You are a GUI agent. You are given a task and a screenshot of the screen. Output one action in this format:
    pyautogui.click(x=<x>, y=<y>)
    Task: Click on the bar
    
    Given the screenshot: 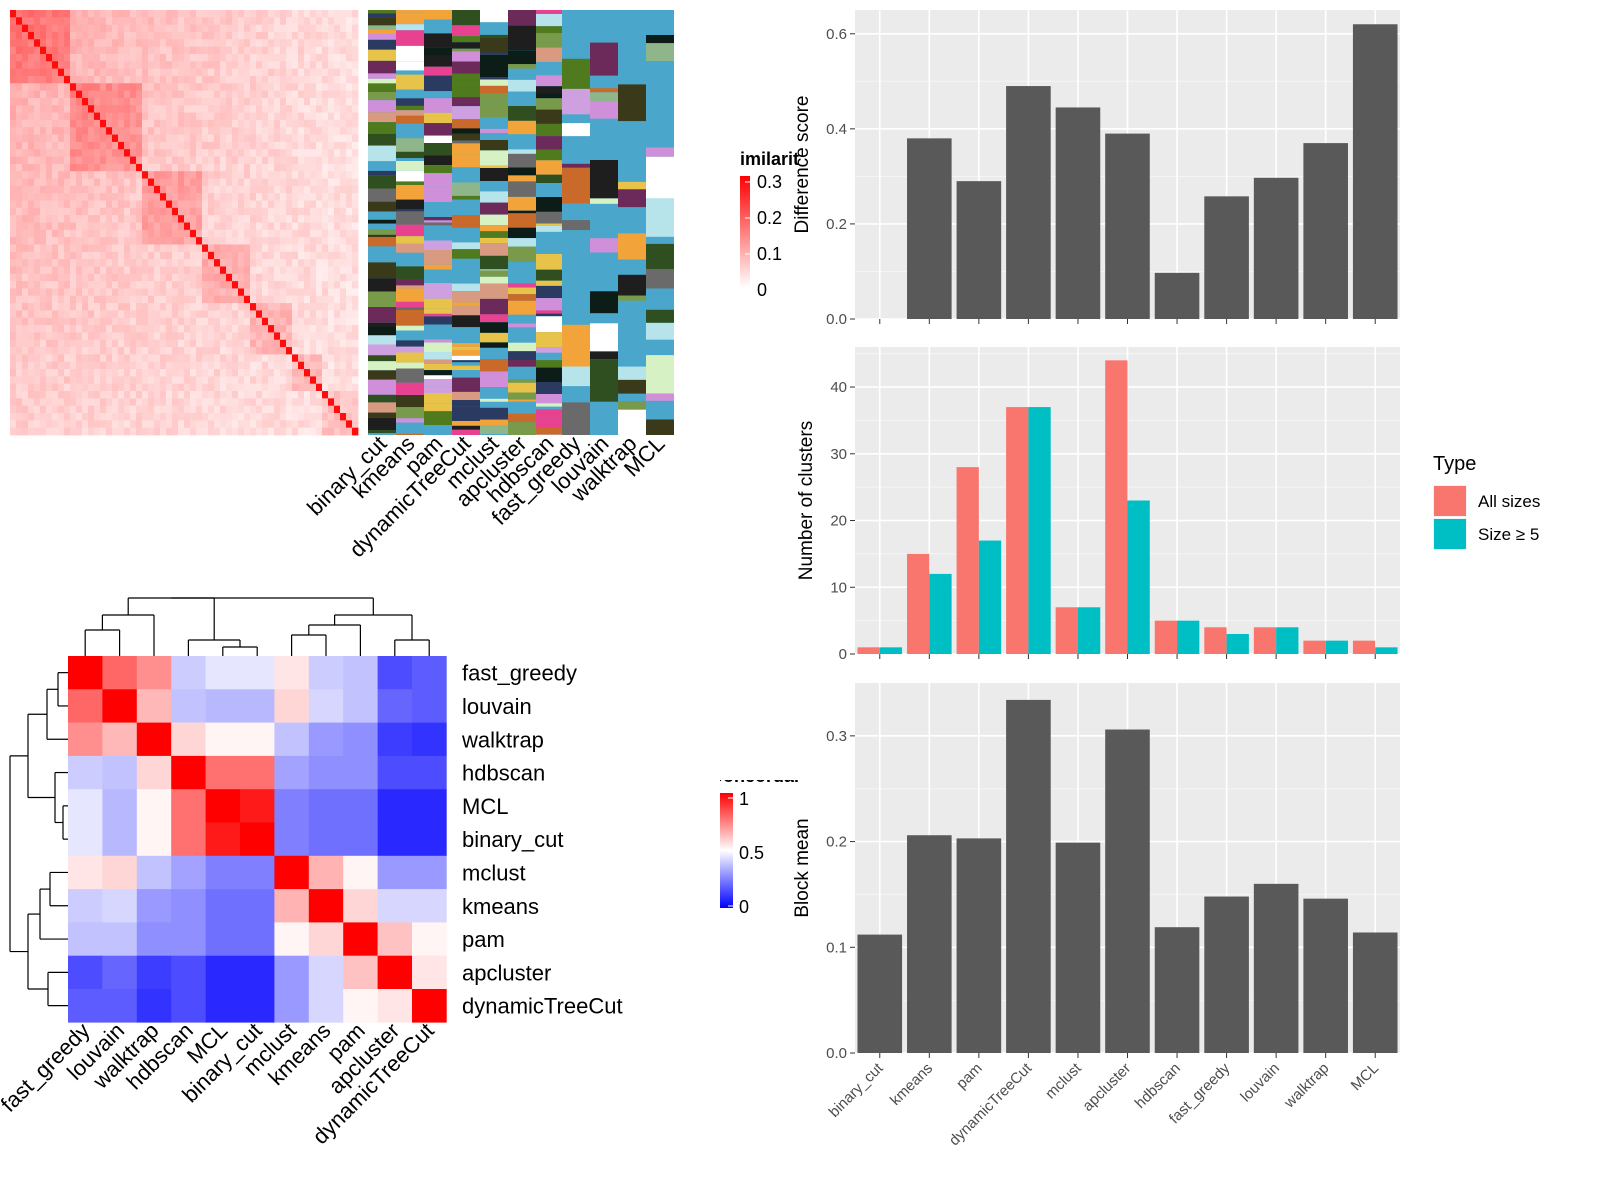 What is the action you would take?
    pyautogui.click(x=1127, y=891)
    